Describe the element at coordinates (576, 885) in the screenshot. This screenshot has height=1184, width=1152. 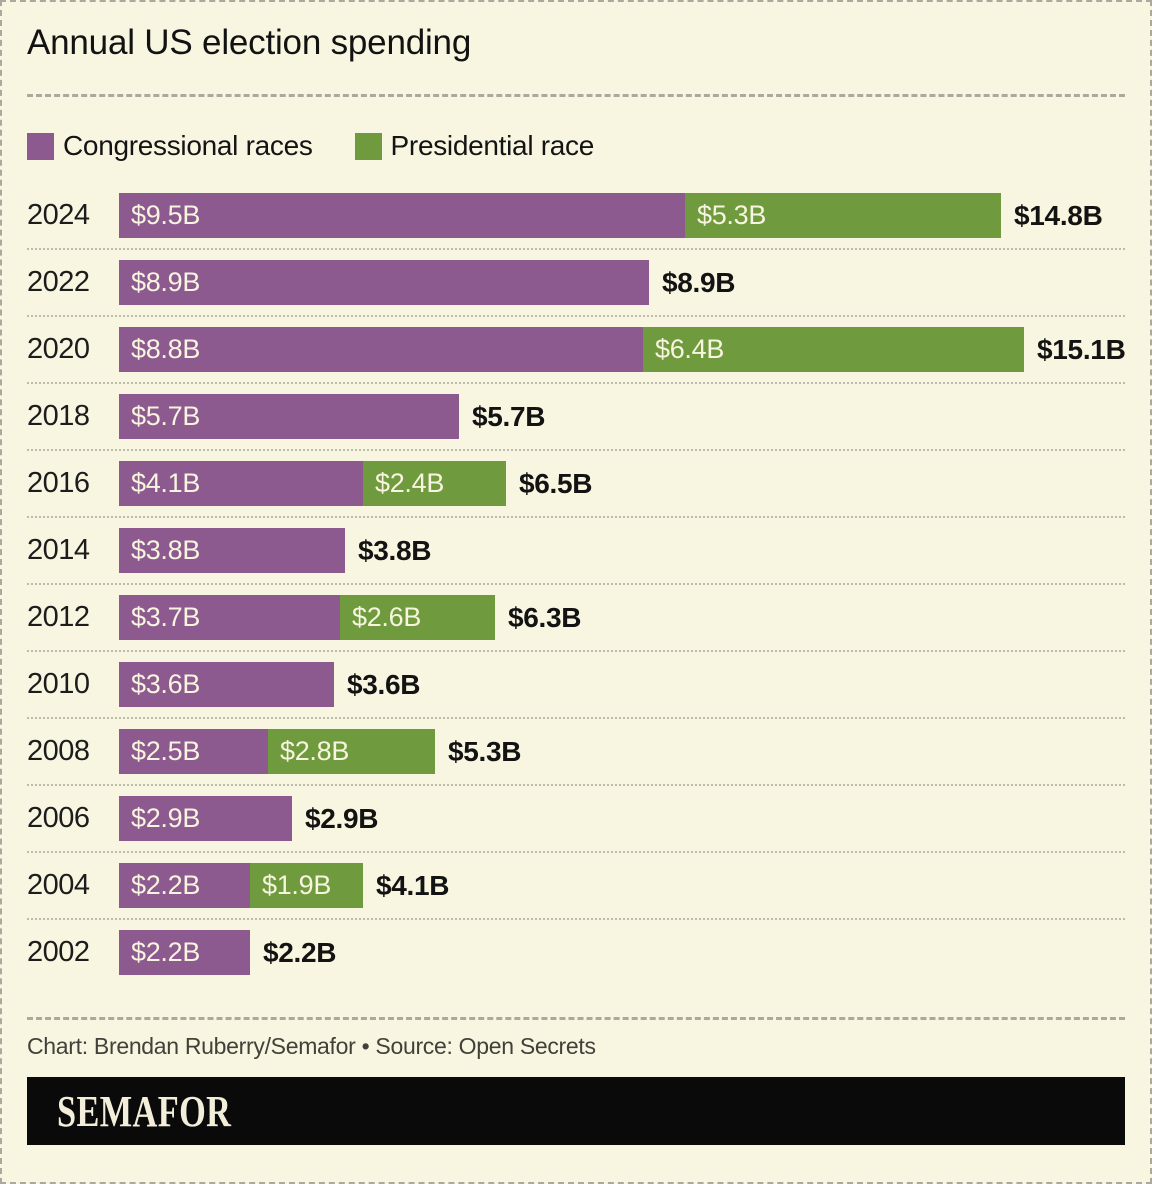
I see `chart-row: 2004 $2.2B $1.9B $4.1B` at that location.